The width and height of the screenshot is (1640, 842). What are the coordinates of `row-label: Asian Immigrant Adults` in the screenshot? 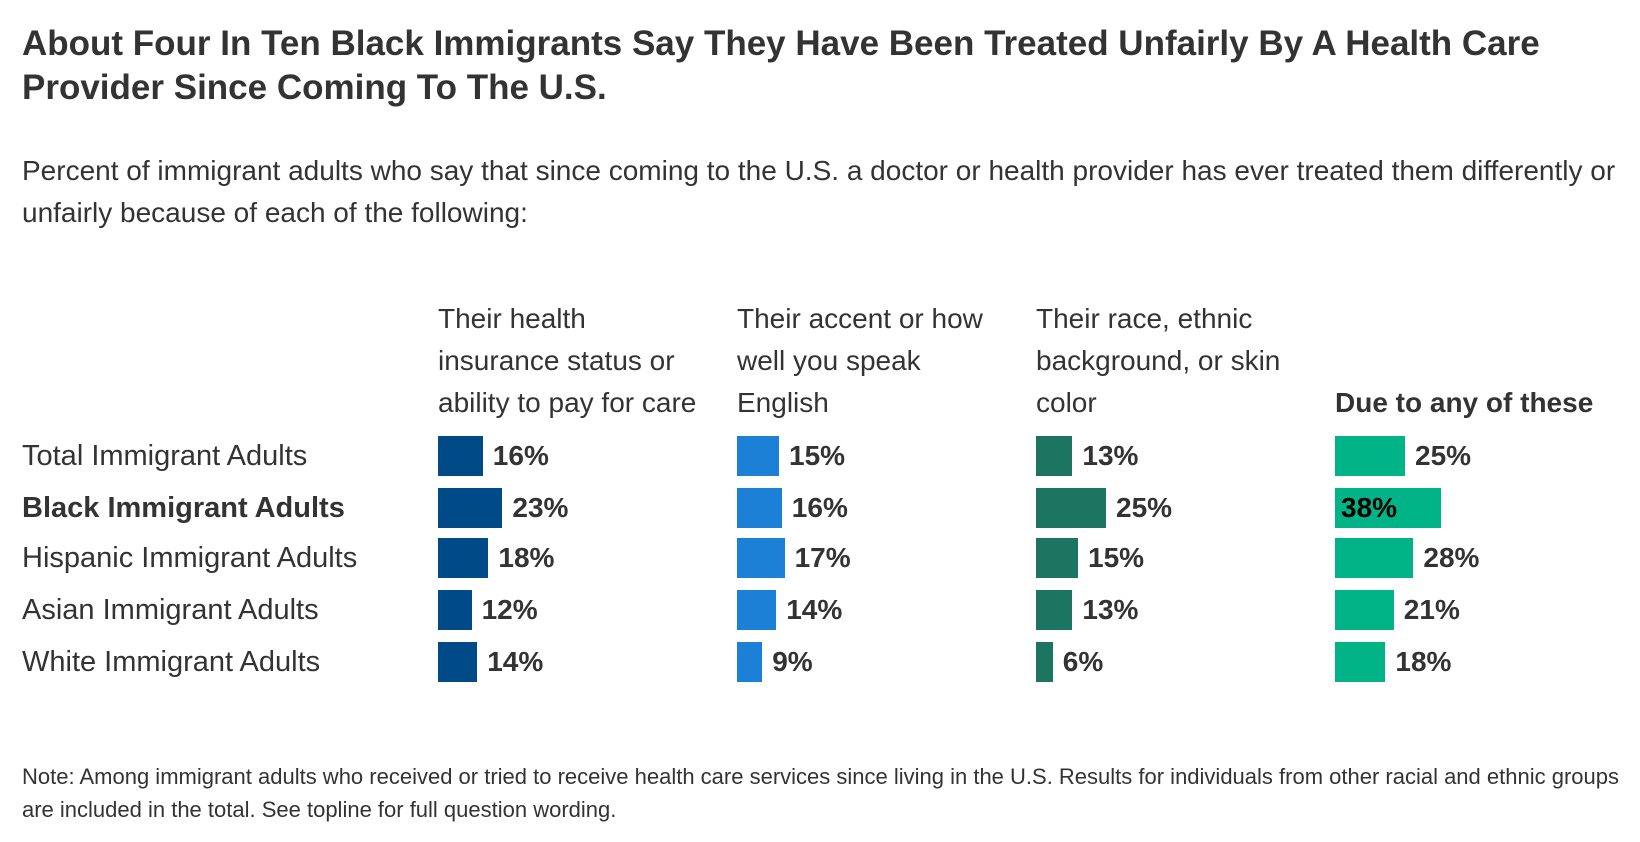 It's located at (170, 610).